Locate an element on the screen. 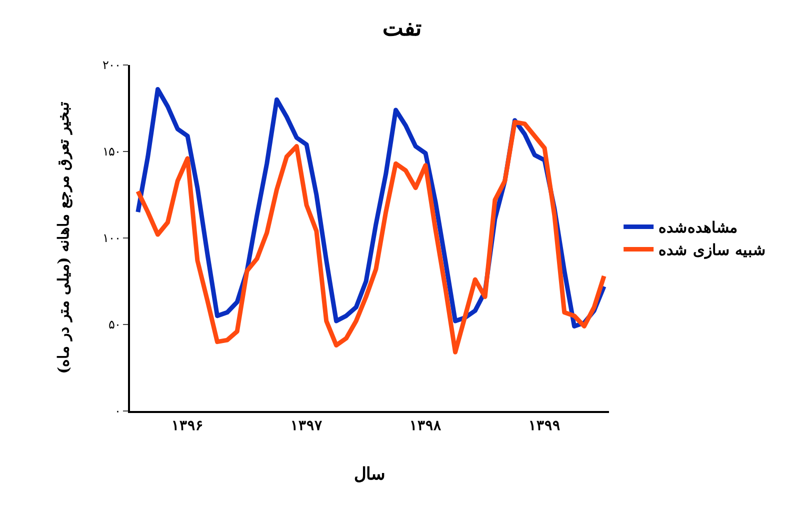 The width and height of the screenshot is (804, 506). legend-label: مشاهده‌شده is located at coordinates (698, 227).